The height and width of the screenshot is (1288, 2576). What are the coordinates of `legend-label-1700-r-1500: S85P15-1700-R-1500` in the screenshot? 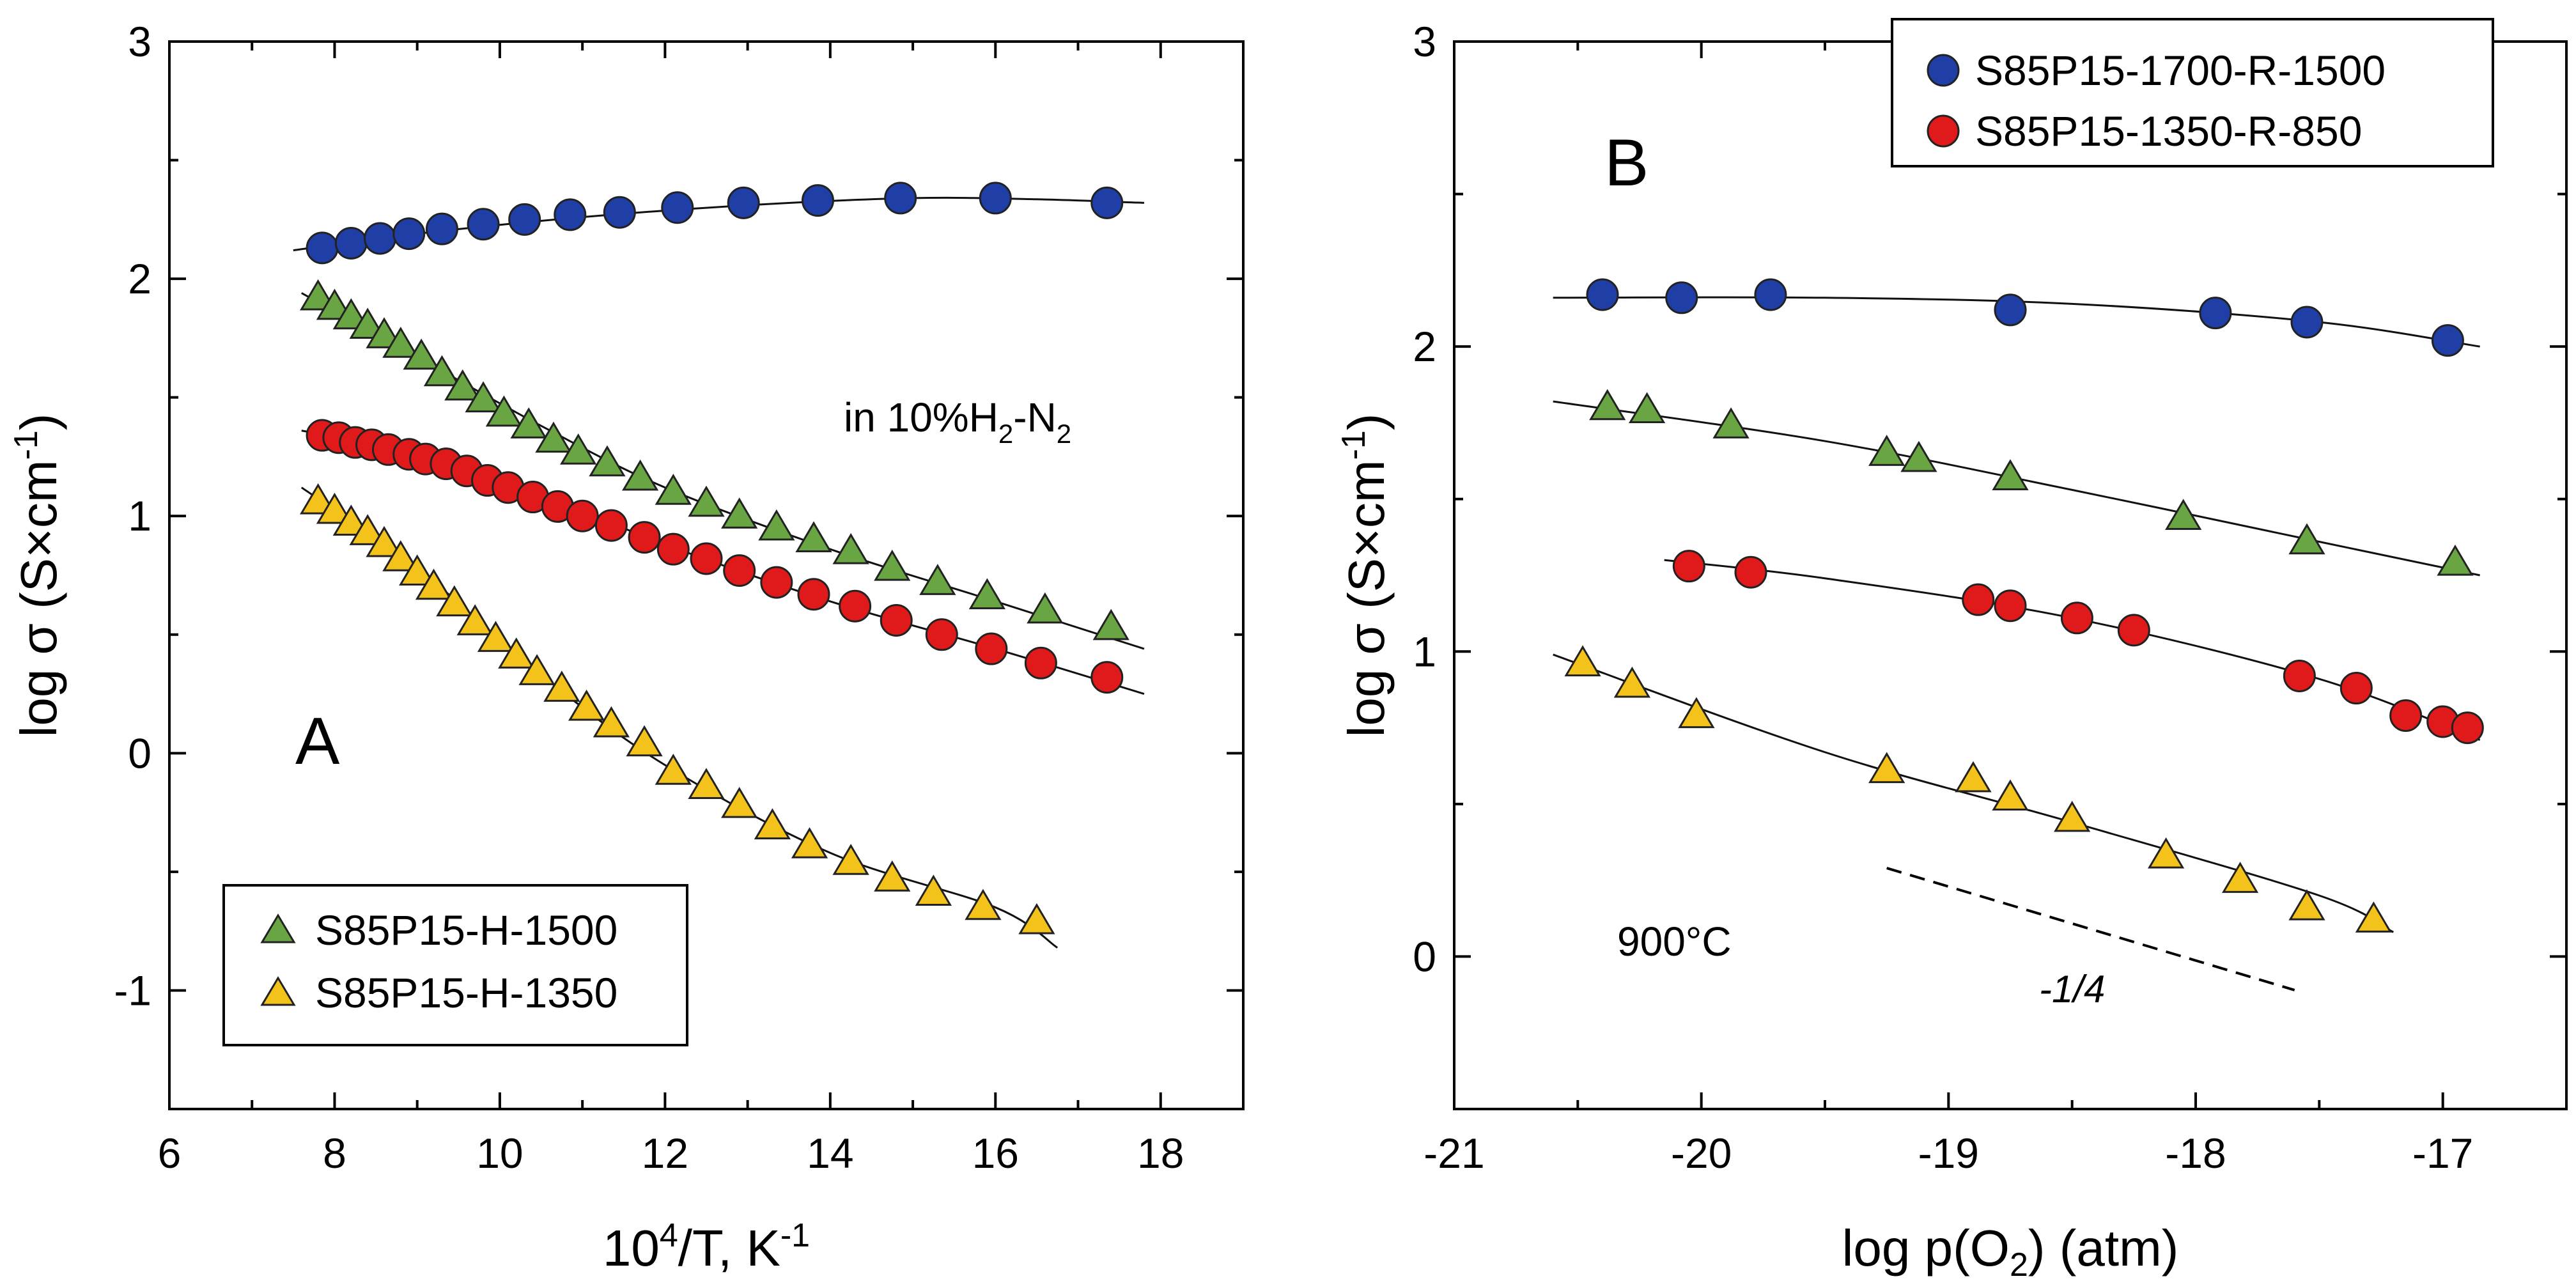 It's located at (2180, 70).